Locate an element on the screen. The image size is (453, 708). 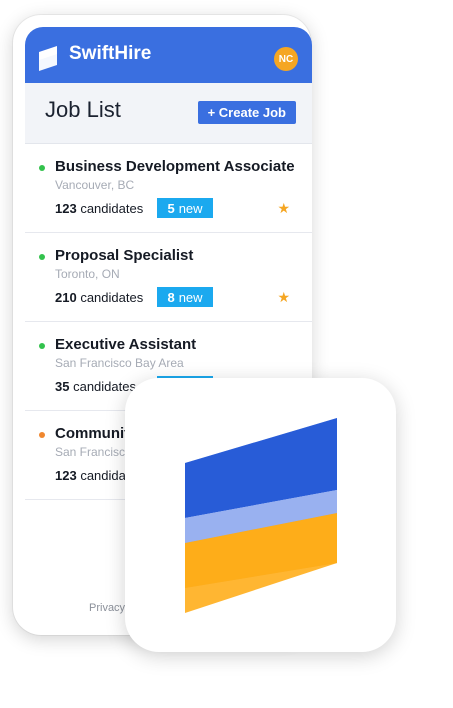
job-location: San Francisc is located at coordinates (90, 452).